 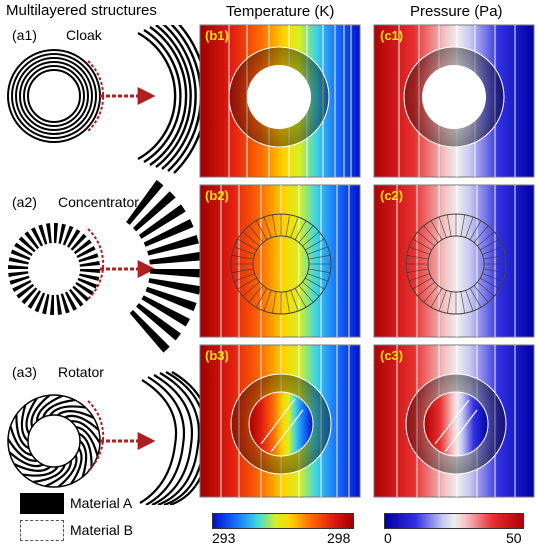 I want to click on temperature-panel-concentrator, so click(x=280, y=261).